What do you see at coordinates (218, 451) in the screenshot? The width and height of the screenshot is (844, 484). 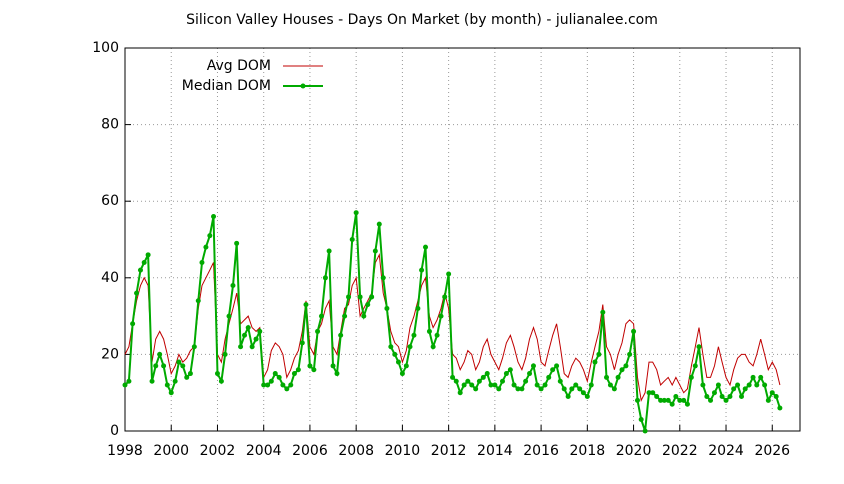 I see `x-tick-label: 2002` at bounding box center [218, 451].